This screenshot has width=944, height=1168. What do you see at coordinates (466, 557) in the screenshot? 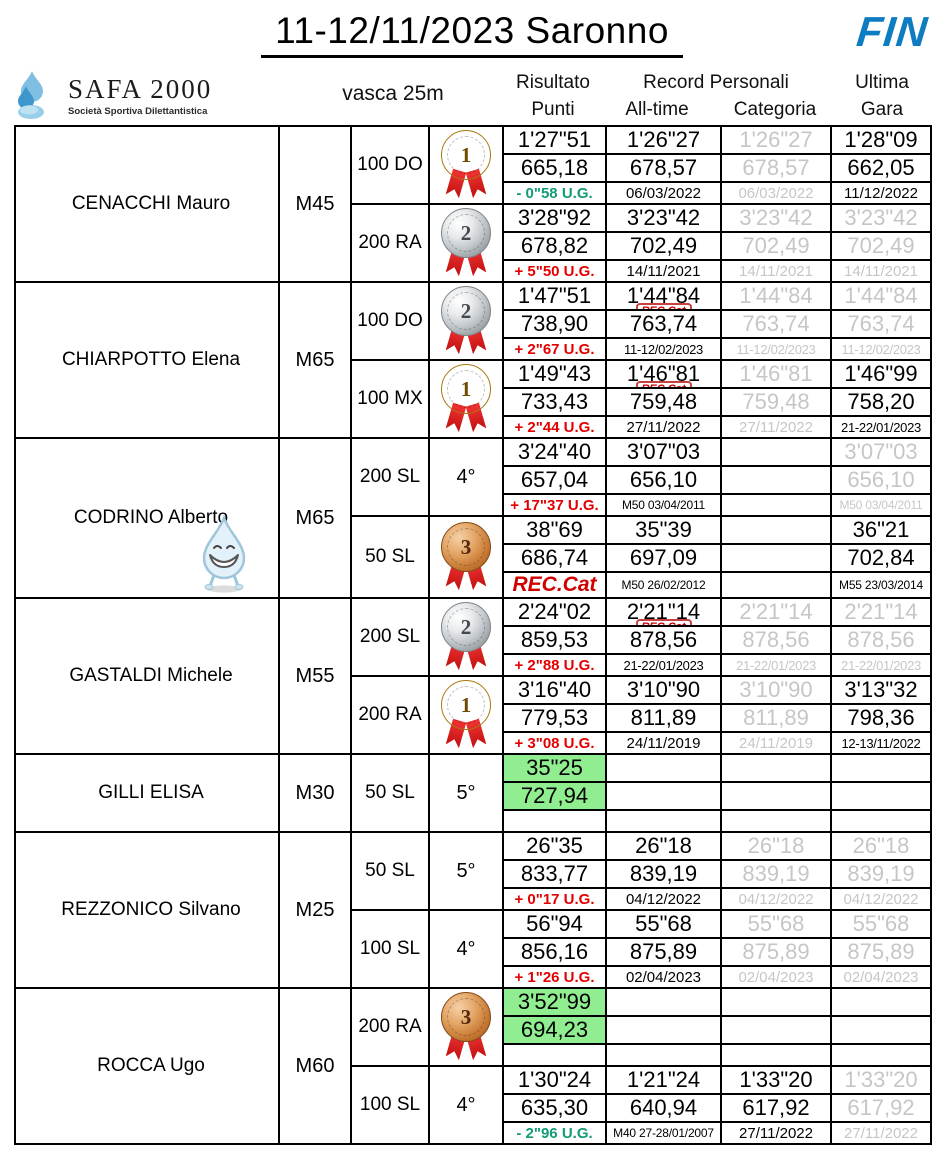
I see `medal-cell: 3` at bounding box center [466, 557].